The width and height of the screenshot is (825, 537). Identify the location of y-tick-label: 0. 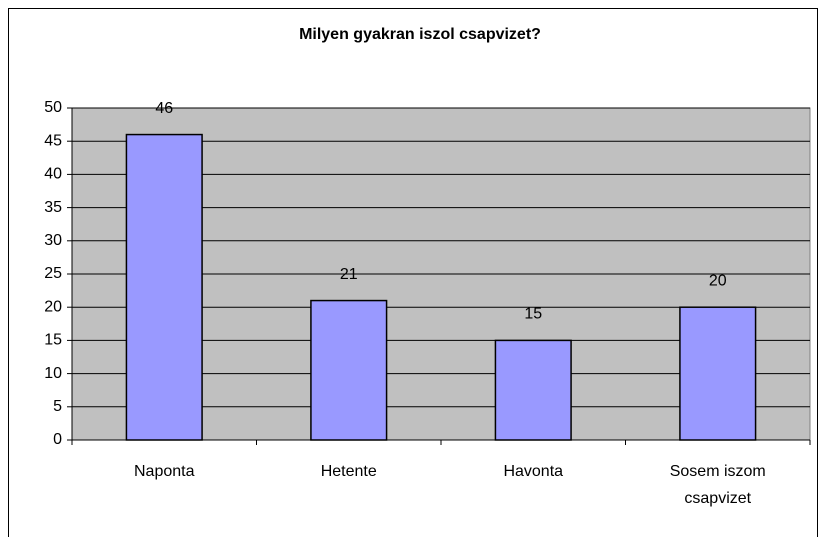
(57, 439).